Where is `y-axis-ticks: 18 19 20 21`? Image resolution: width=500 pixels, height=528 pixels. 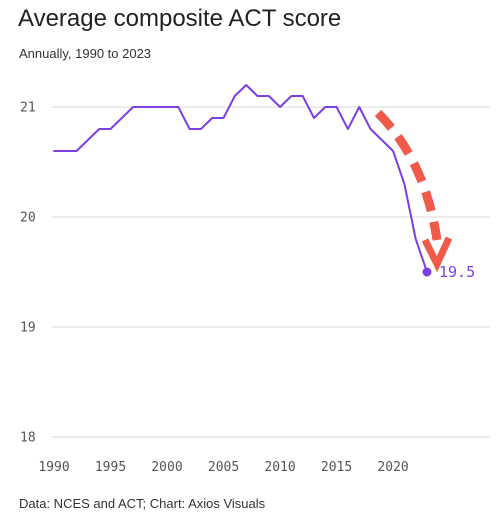
y-axis-ticks: 18 19 20 21 is located at coordinates (28, 273).